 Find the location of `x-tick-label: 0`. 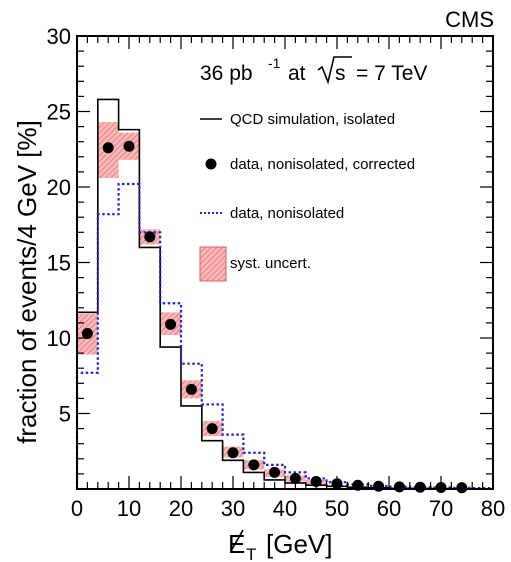

x-tick-label: 0 is located at coordinates (77, 508).